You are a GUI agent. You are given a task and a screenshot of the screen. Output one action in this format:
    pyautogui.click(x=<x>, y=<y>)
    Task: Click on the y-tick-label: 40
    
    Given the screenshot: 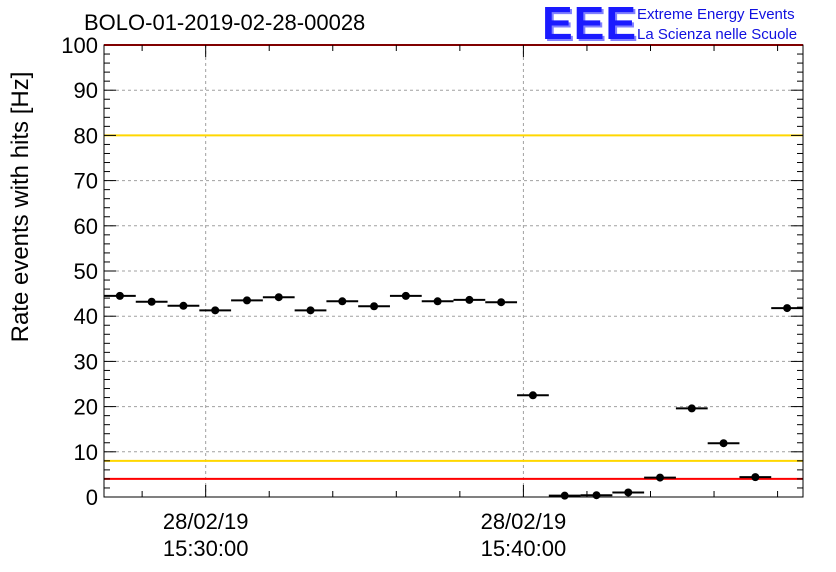 What is the action you would take?
    pyautogui.click(x=86, y=316)
    